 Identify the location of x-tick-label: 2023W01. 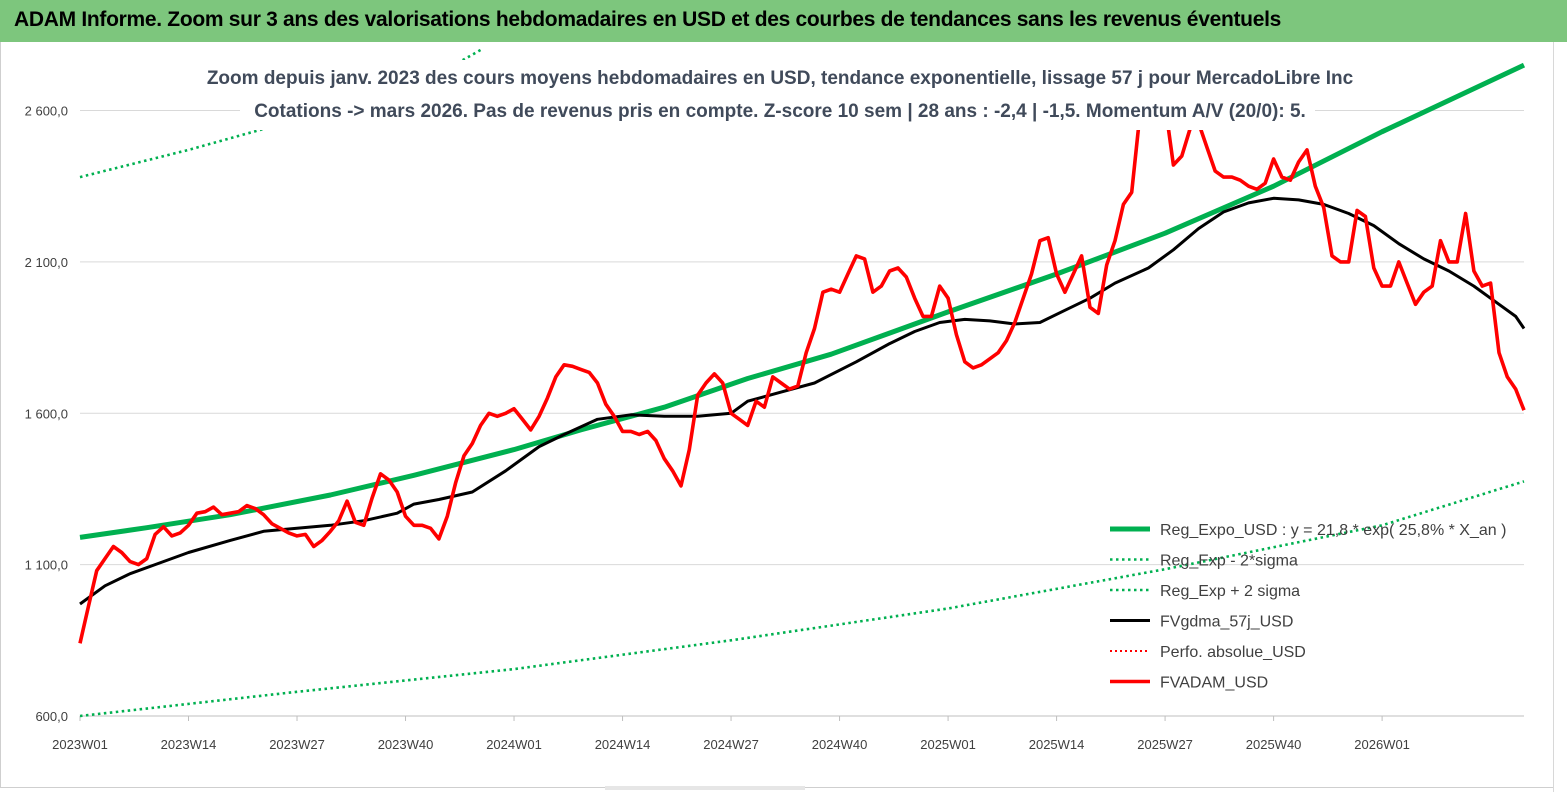
(80, 744).